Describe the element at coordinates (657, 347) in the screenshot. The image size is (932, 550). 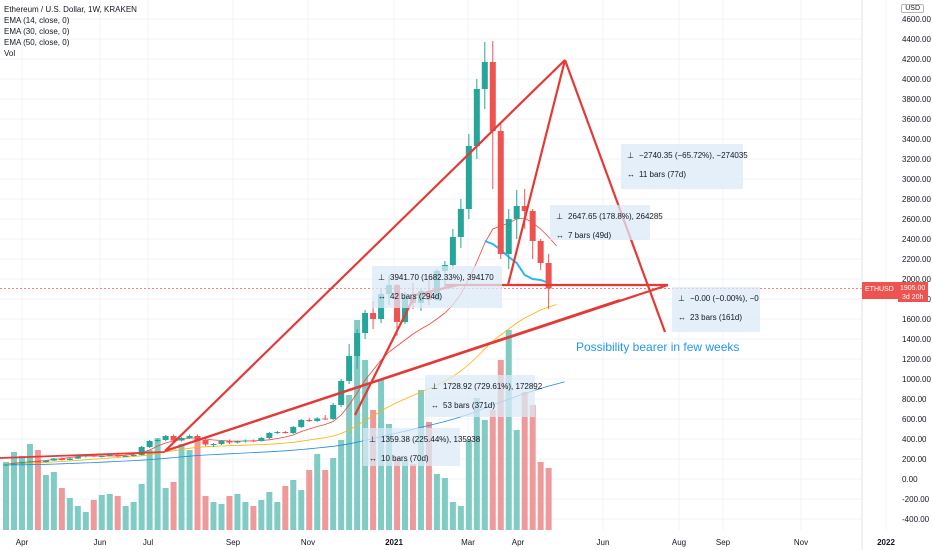
I see `annotation-text: Possibility bearer in few weeks` at that location.